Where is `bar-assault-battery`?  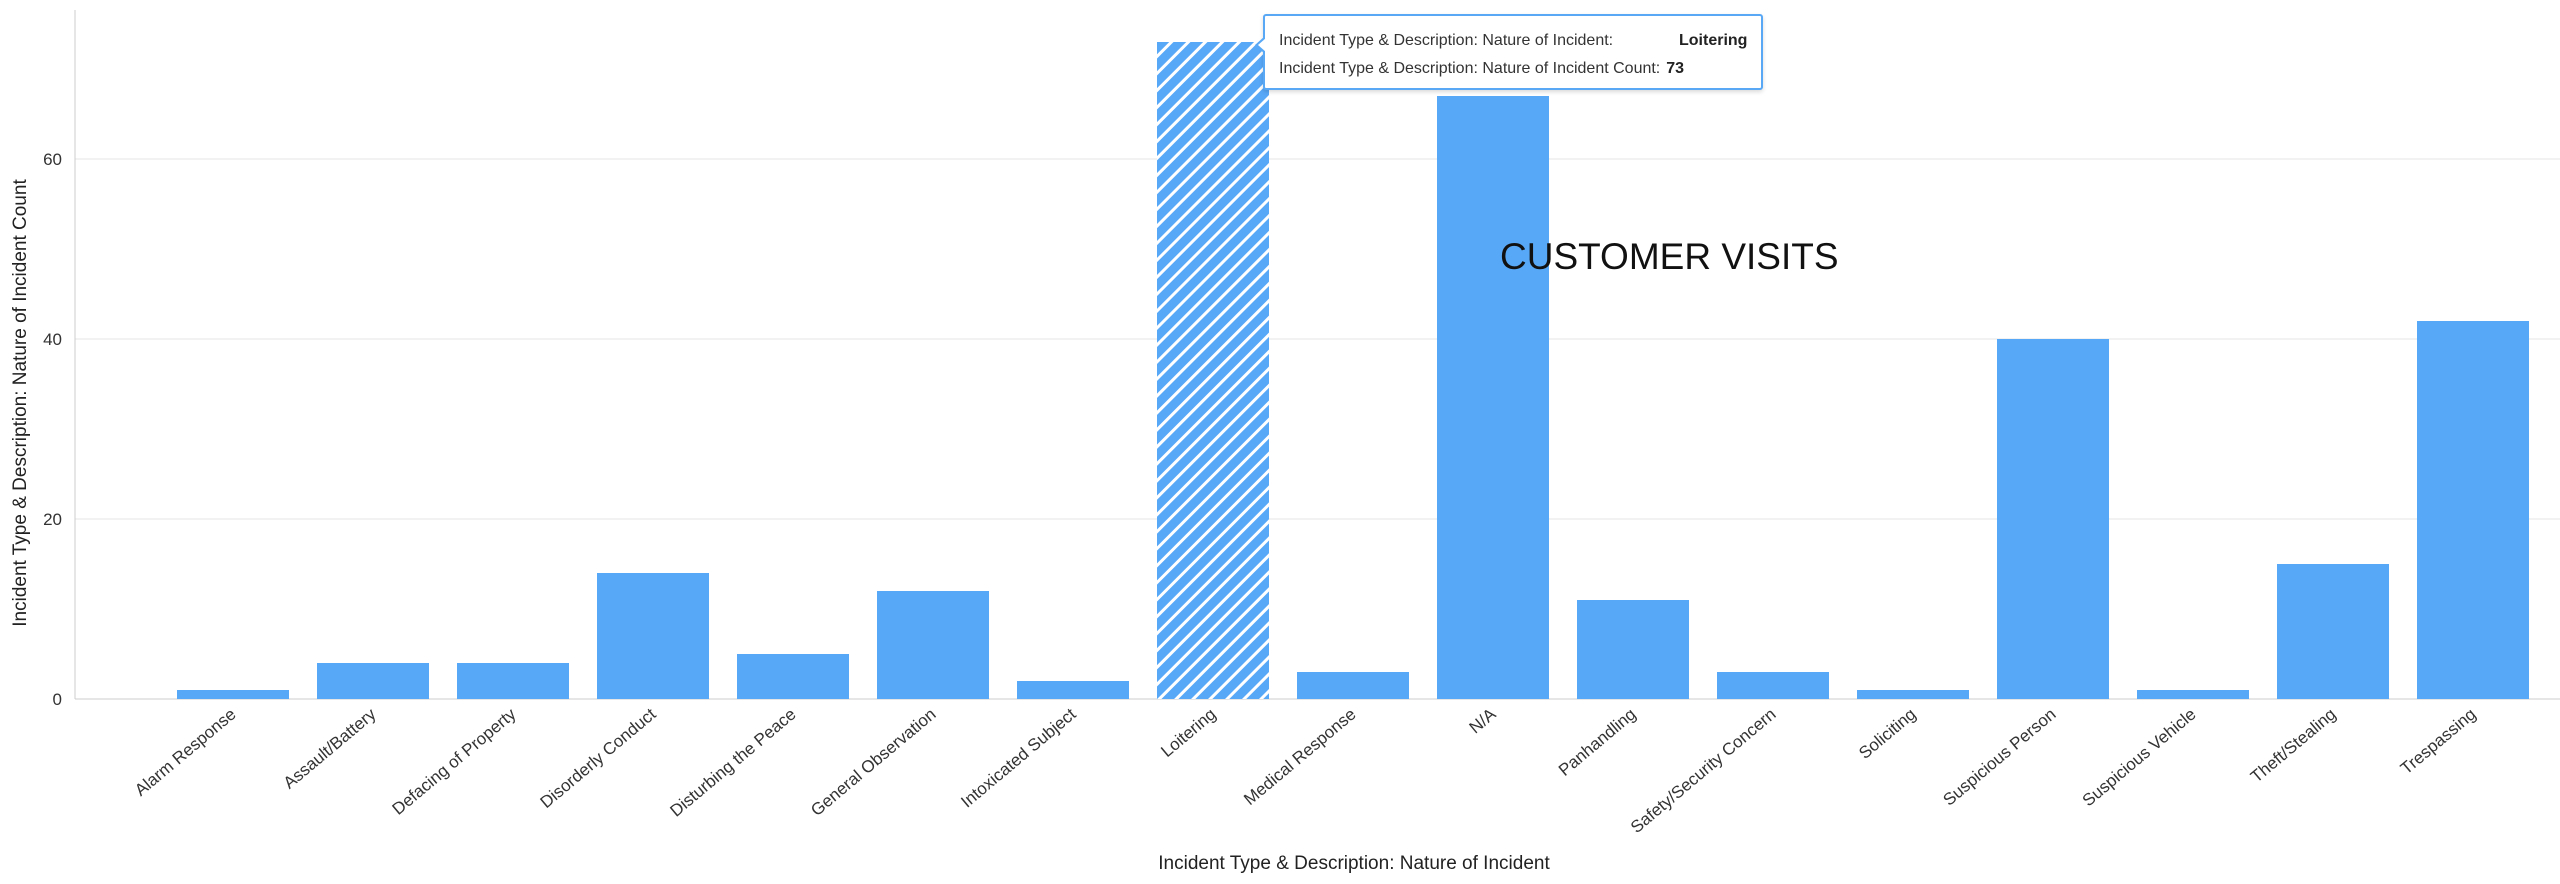
bar-assault-battery is located at coordinates (373, 681).